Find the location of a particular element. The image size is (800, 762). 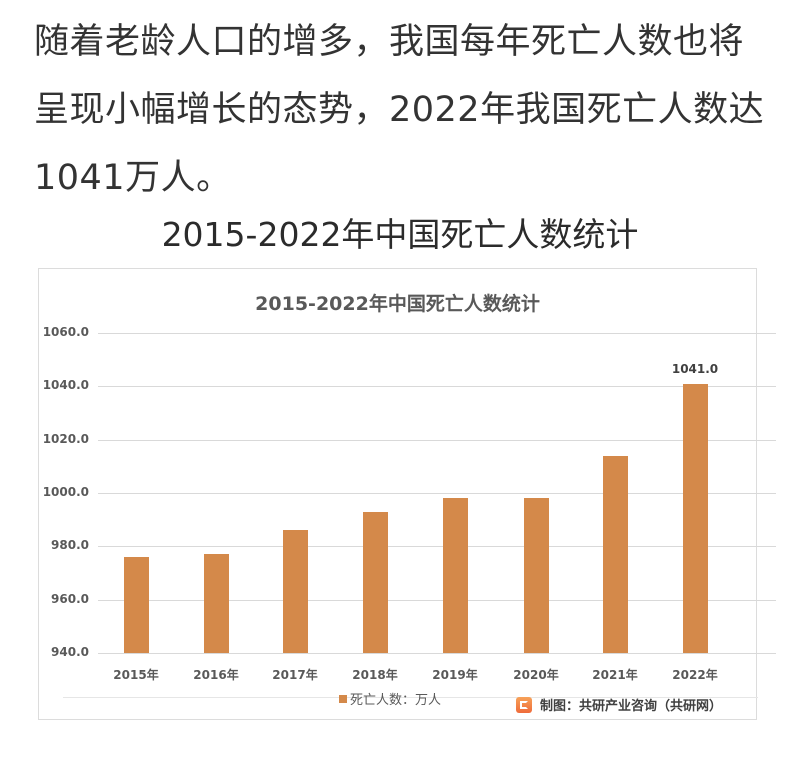

source-attribution: 制图：共研产业咨询（共研网） is located at coordinates (619, 704).